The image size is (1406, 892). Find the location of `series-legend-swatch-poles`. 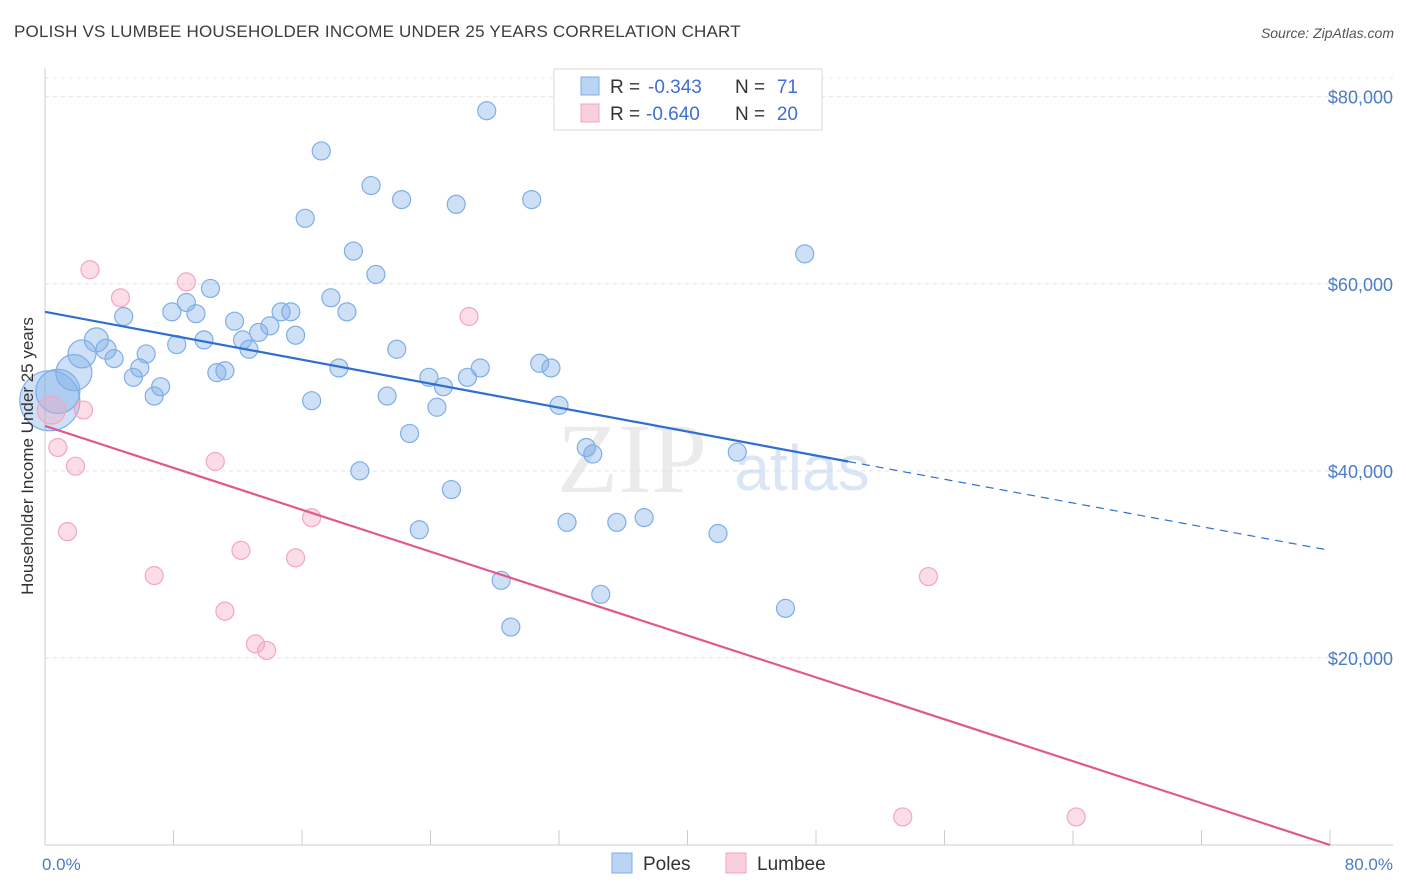

series-legend-swatch-poles is located at coordinates (622, 863).